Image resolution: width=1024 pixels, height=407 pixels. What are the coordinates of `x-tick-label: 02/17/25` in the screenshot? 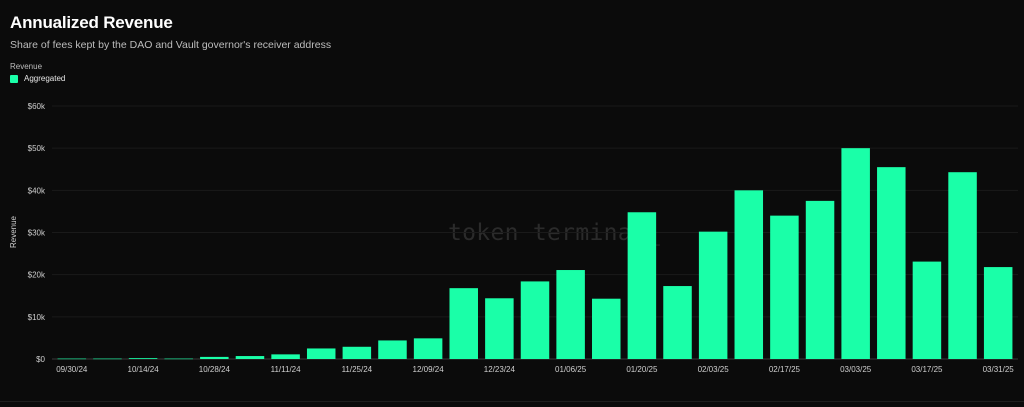 It's located at (785, 369).